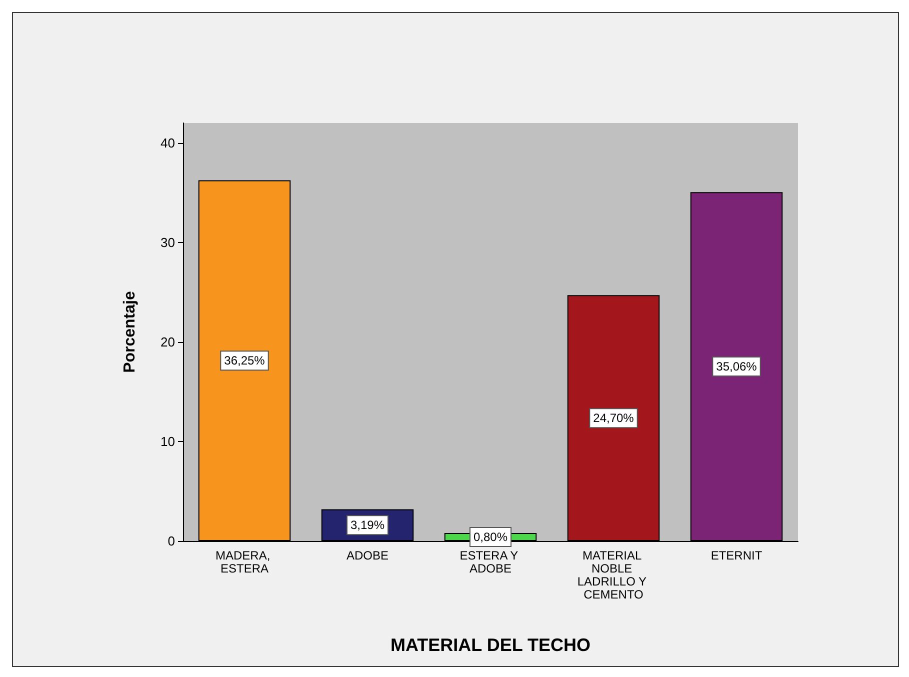 The width and height of the screenshot is (909, 677). What do you see at coordinates (491, 562) in the screenshot?
I see `x-tick-label: ESTERA Y ADOBE` at bounding box center [491, 562].